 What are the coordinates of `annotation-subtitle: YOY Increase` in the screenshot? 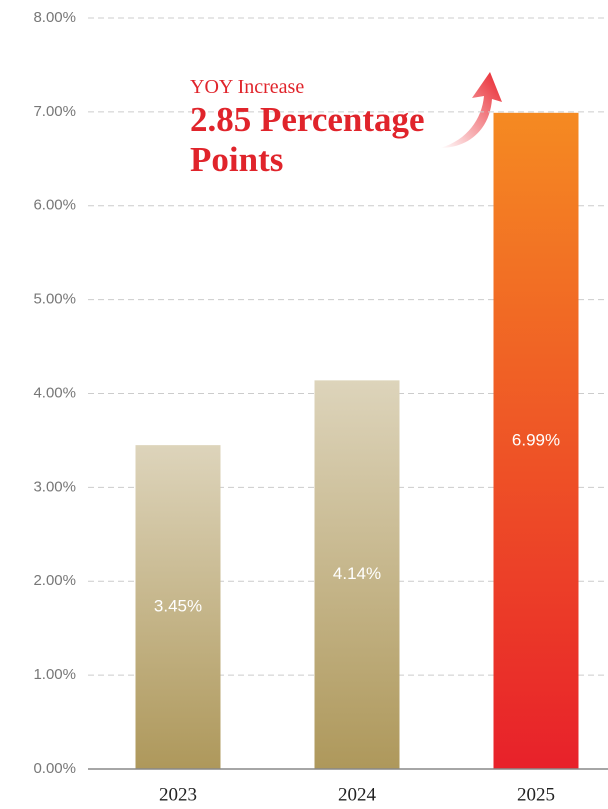 It's located at (247, 87).